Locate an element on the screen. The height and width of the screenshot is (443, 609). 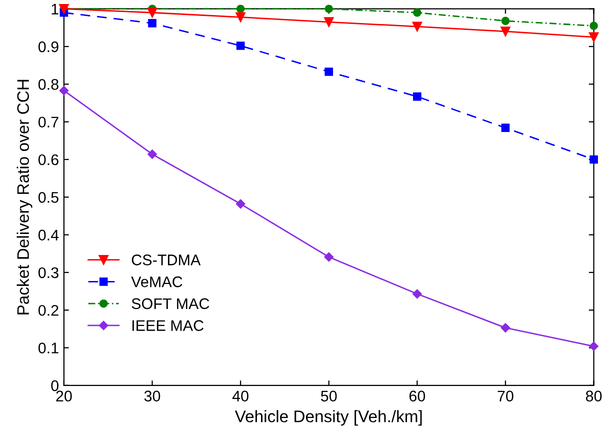
y-tick-label: 0.7 is located at coordinates (48, 122).